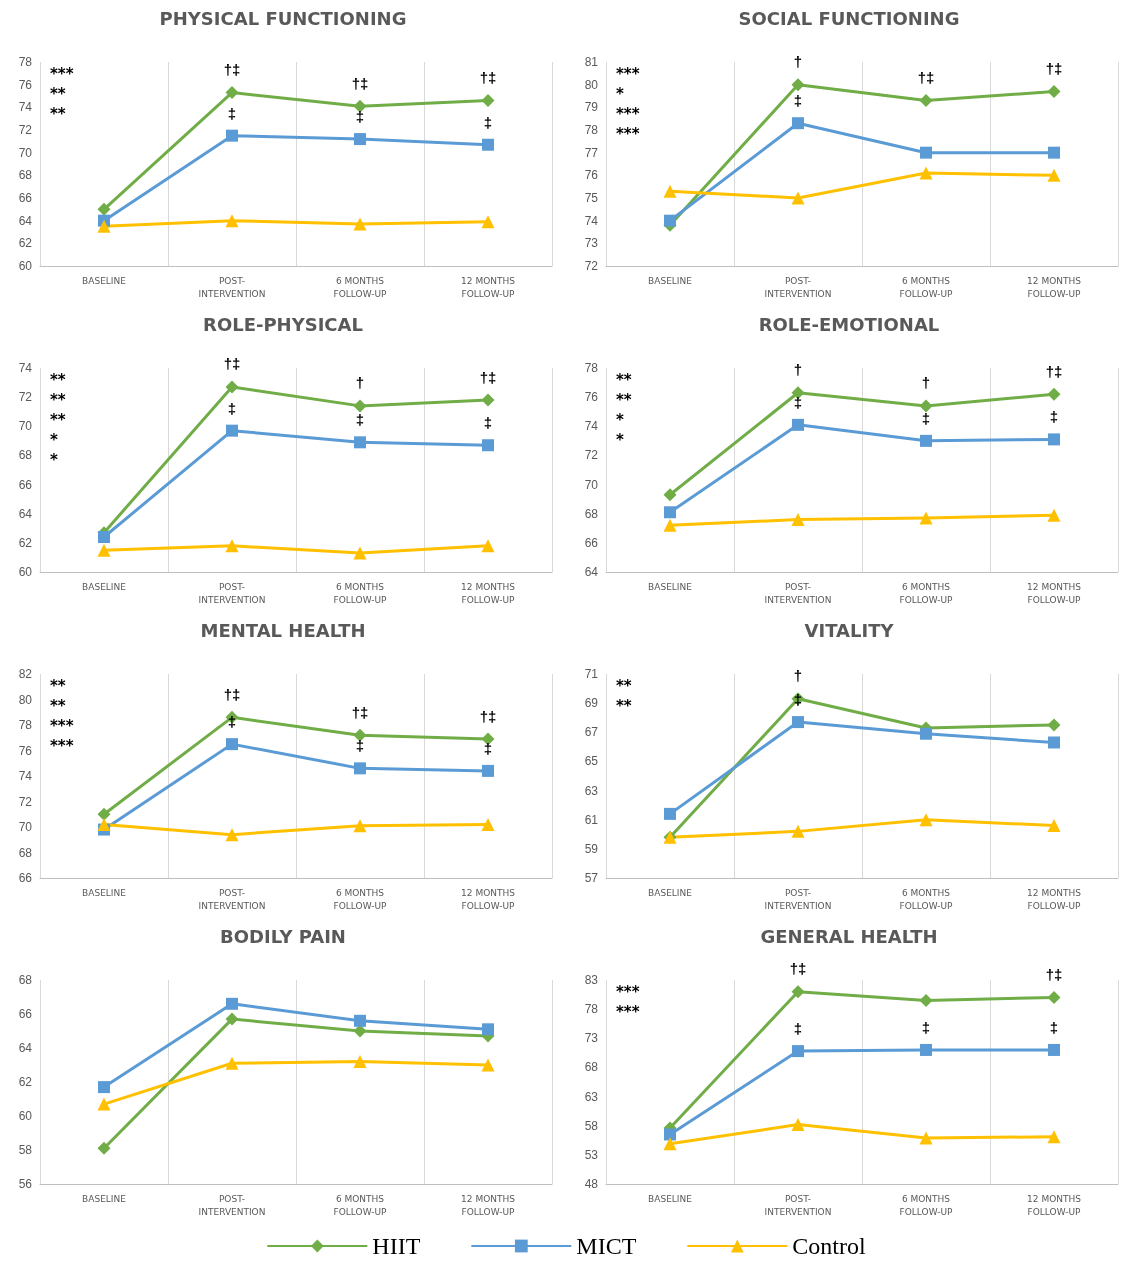 The image size is (1132, 1264). What do you see at coordinates (591, 1154) in the screenshot?
I see `y-tick-label: 53` at bounding box center [591, 1154].